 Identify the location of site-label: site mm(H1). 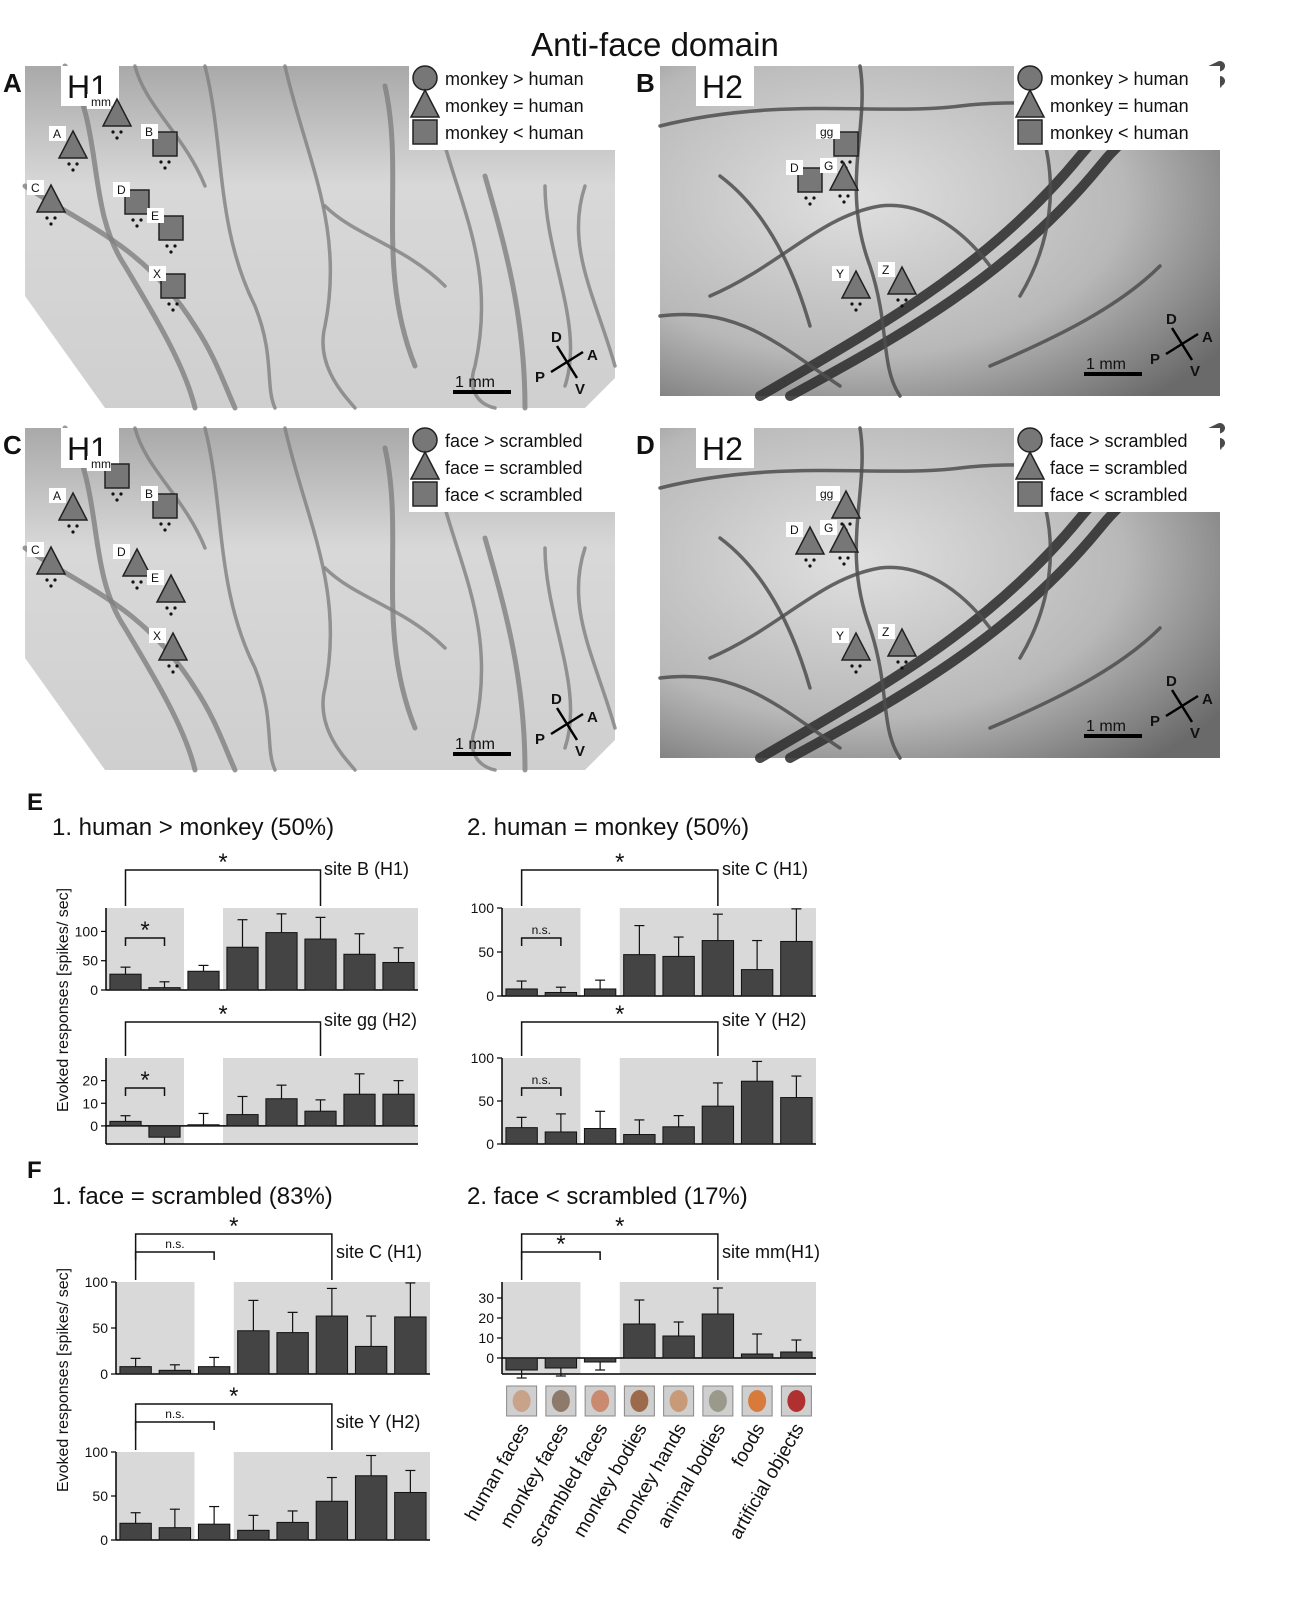
(771, 1252).